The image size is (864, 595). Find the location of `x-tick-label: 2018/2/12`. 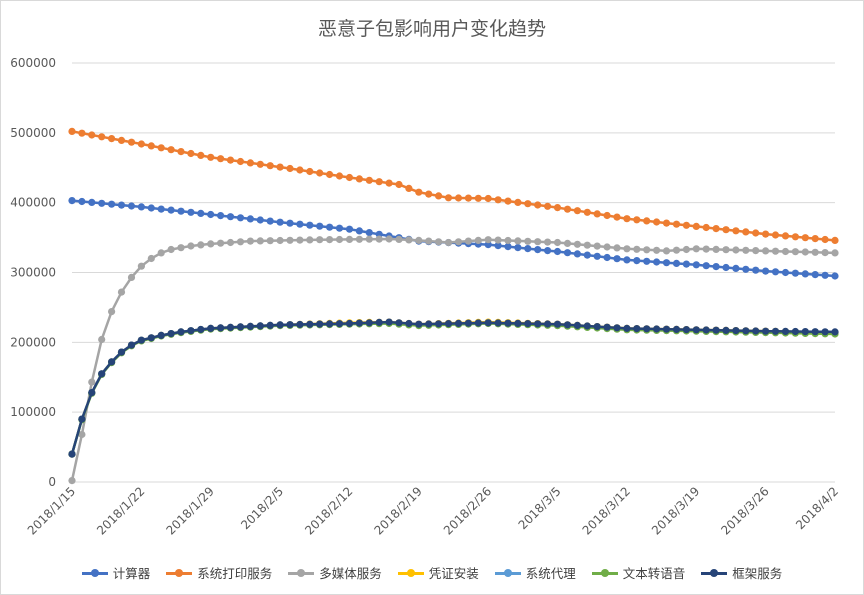

x-tick-label: 2018/2/12 is located at coordinates (328, 510).